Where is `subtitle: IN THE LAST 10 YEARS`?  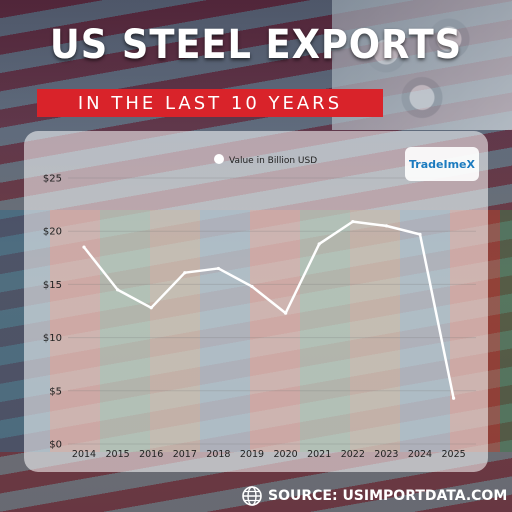
subtitle: IN THE LAST 10 YEARS is located at coordinates (210, 103).